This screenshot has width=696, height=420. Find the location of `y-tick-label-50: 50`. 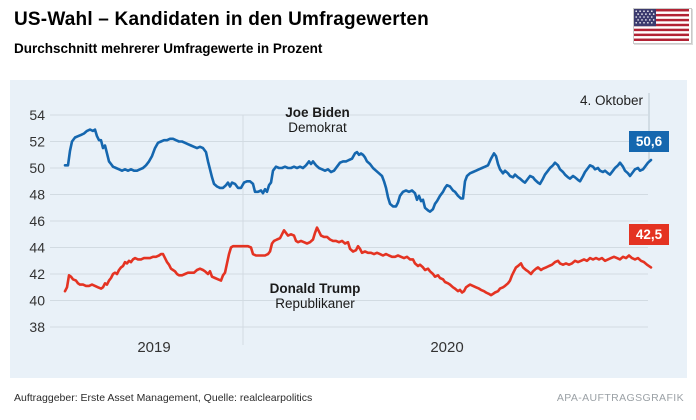

y-tick-label-50: 50 is located at coordinates (37, 168).